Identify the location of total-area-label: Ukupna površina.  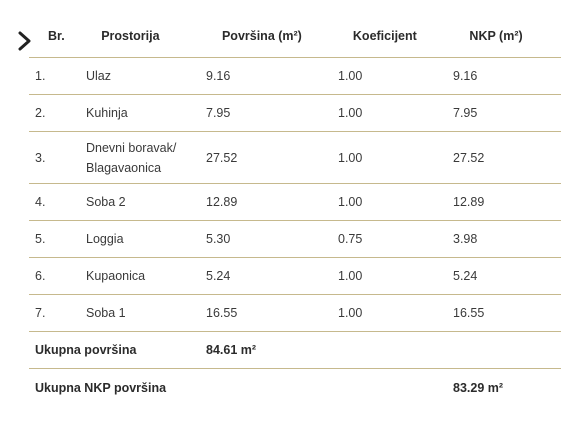
(86, 350).